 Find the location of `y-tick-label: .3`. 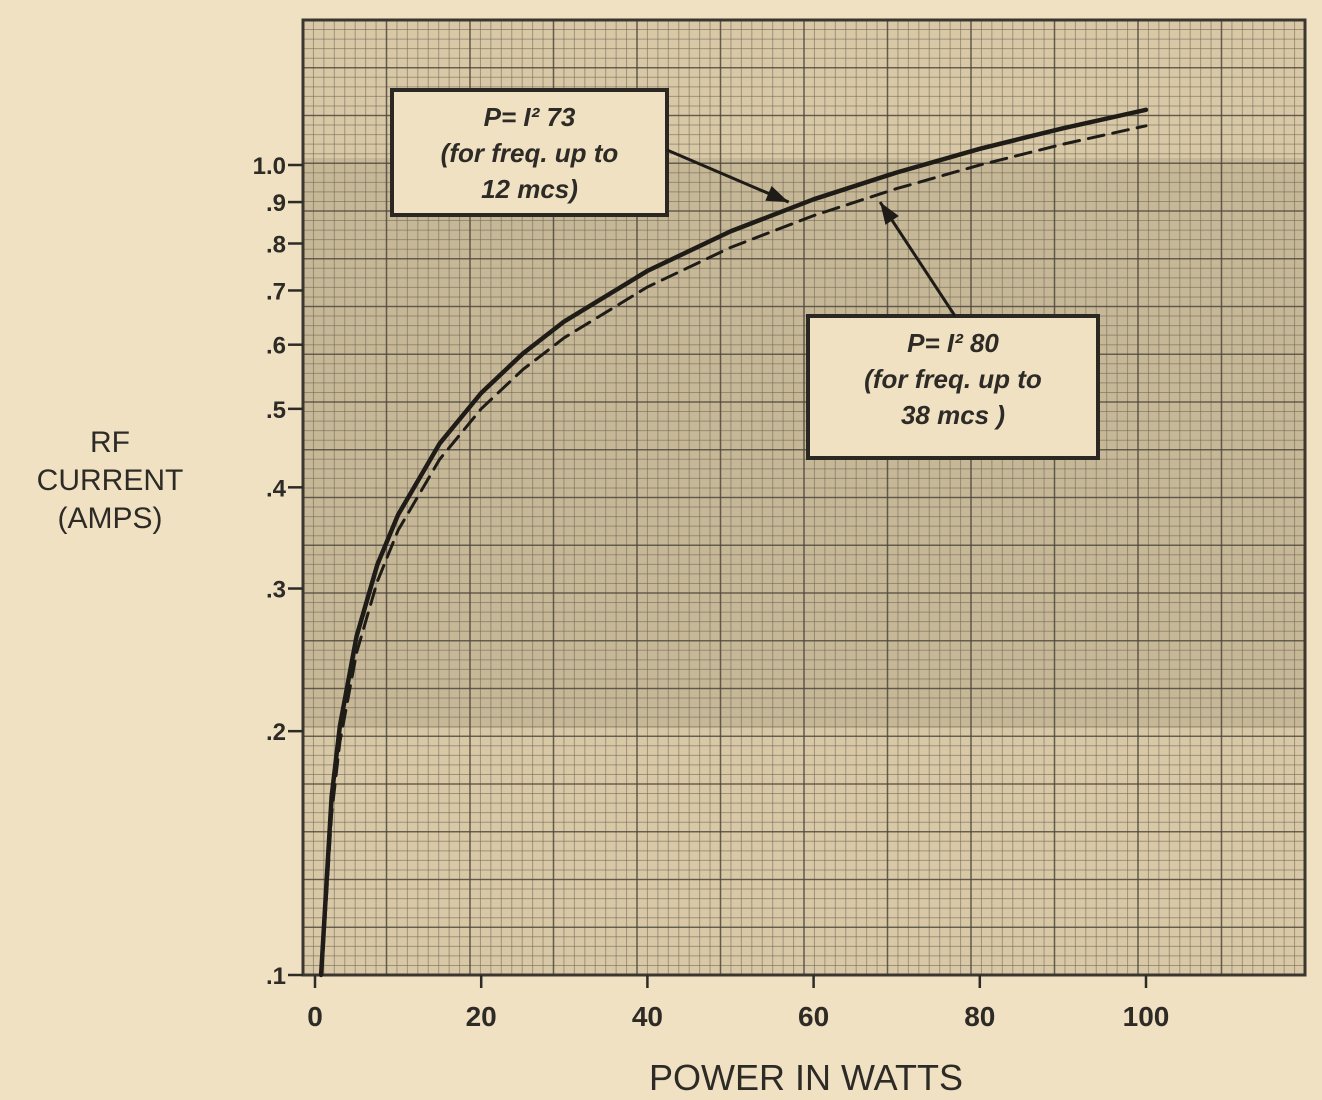

y-tick-label: .3 is located at coordinates (276, 590).